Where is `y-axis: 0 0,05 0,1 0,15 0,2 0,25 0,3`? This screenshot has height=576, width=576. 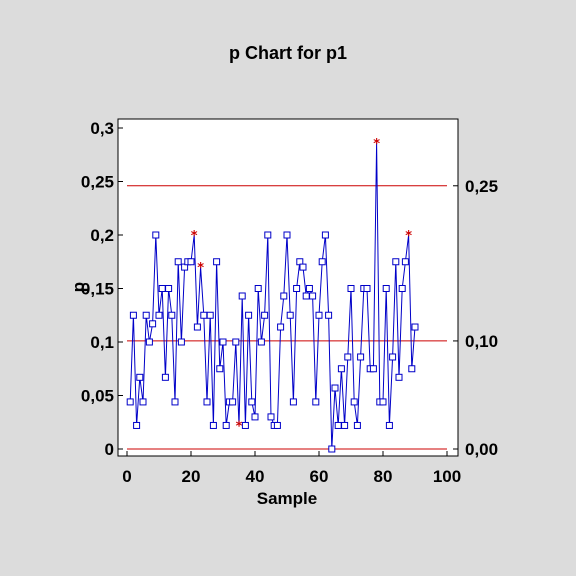
y-axis: 0 0,05 0,1 0,15 0,2 0,25 0,3 is located at coordinates (102, 289).